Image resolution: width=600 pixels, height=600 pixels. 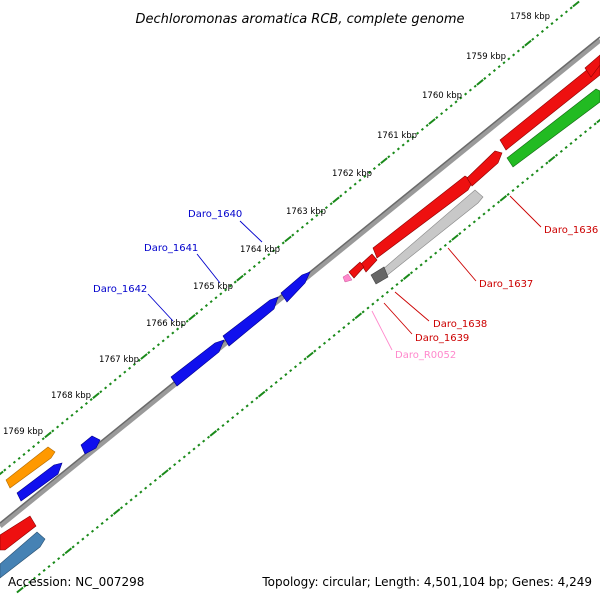 What do you see at coordinates (553, 128) in the screenshot?
I see `gene-green` at bounding box center [553, 128].